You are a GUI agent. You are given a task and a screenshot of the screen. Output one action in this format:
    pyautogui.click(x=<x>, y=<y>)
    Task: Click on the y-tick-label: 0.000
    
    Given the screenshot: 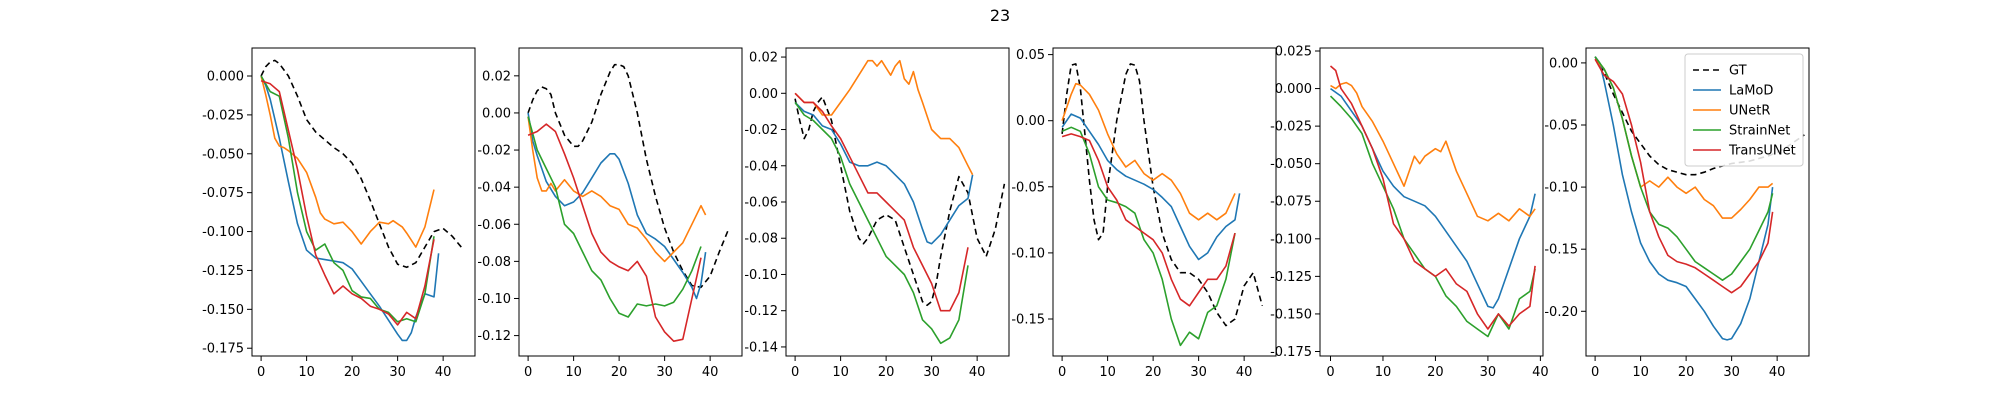 What is the action you would take?
    pyautogui.click(x=1293, y=89)
    